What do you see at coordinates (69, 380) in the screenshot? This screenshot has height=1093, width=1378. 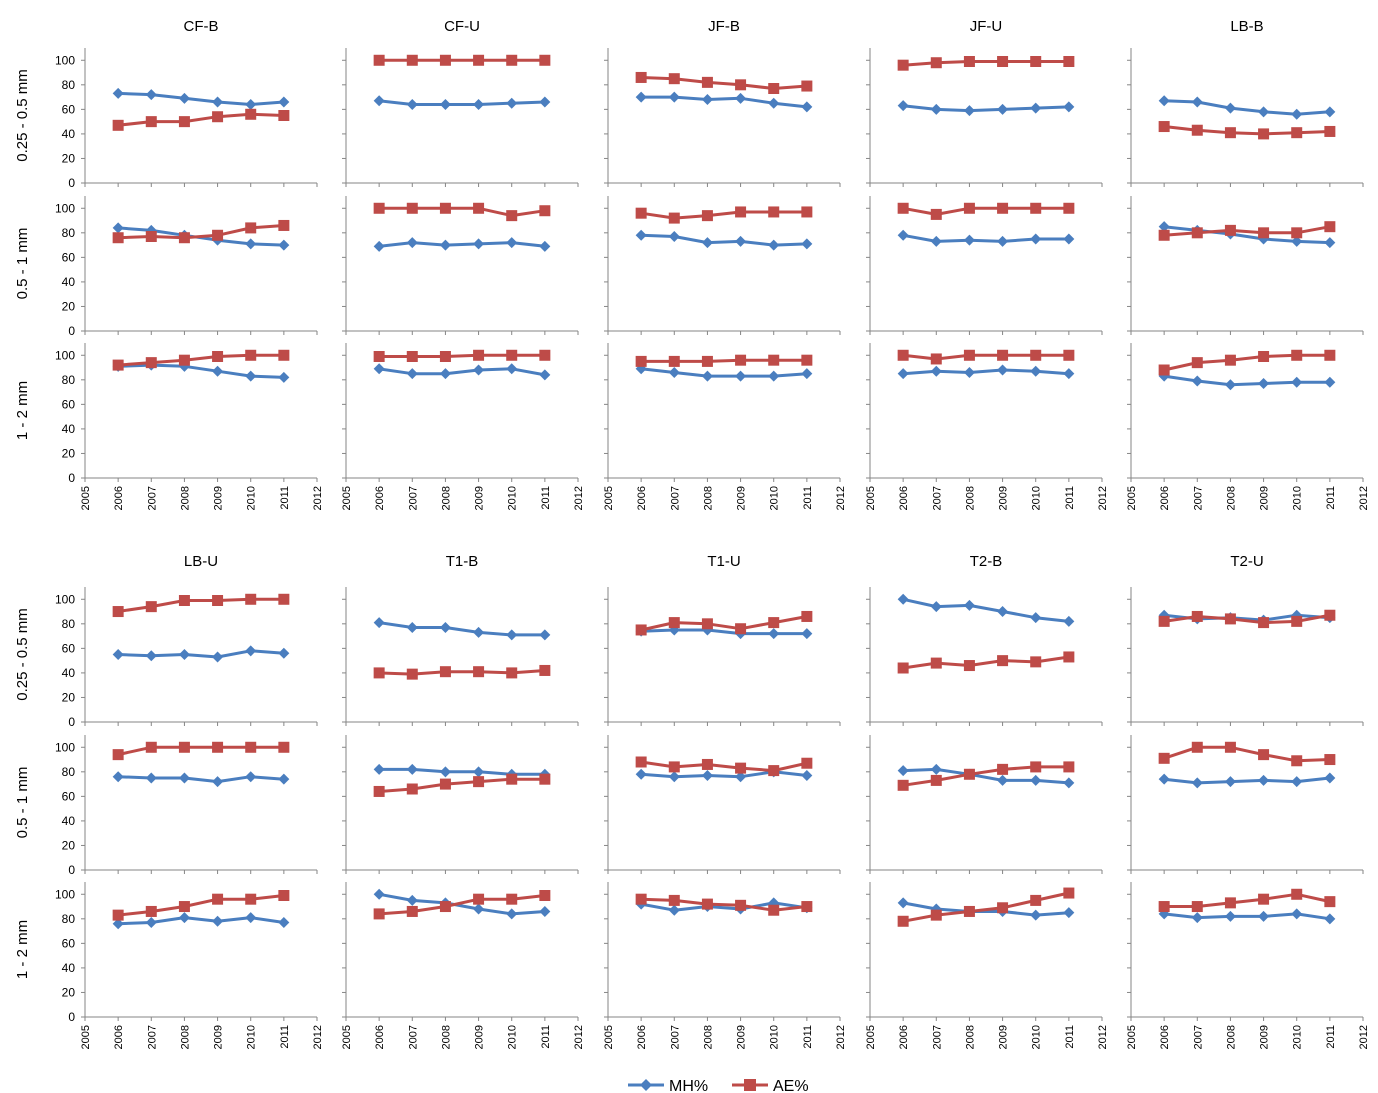 I see `y-tick-label: 80` at bounding box center [69, 380].